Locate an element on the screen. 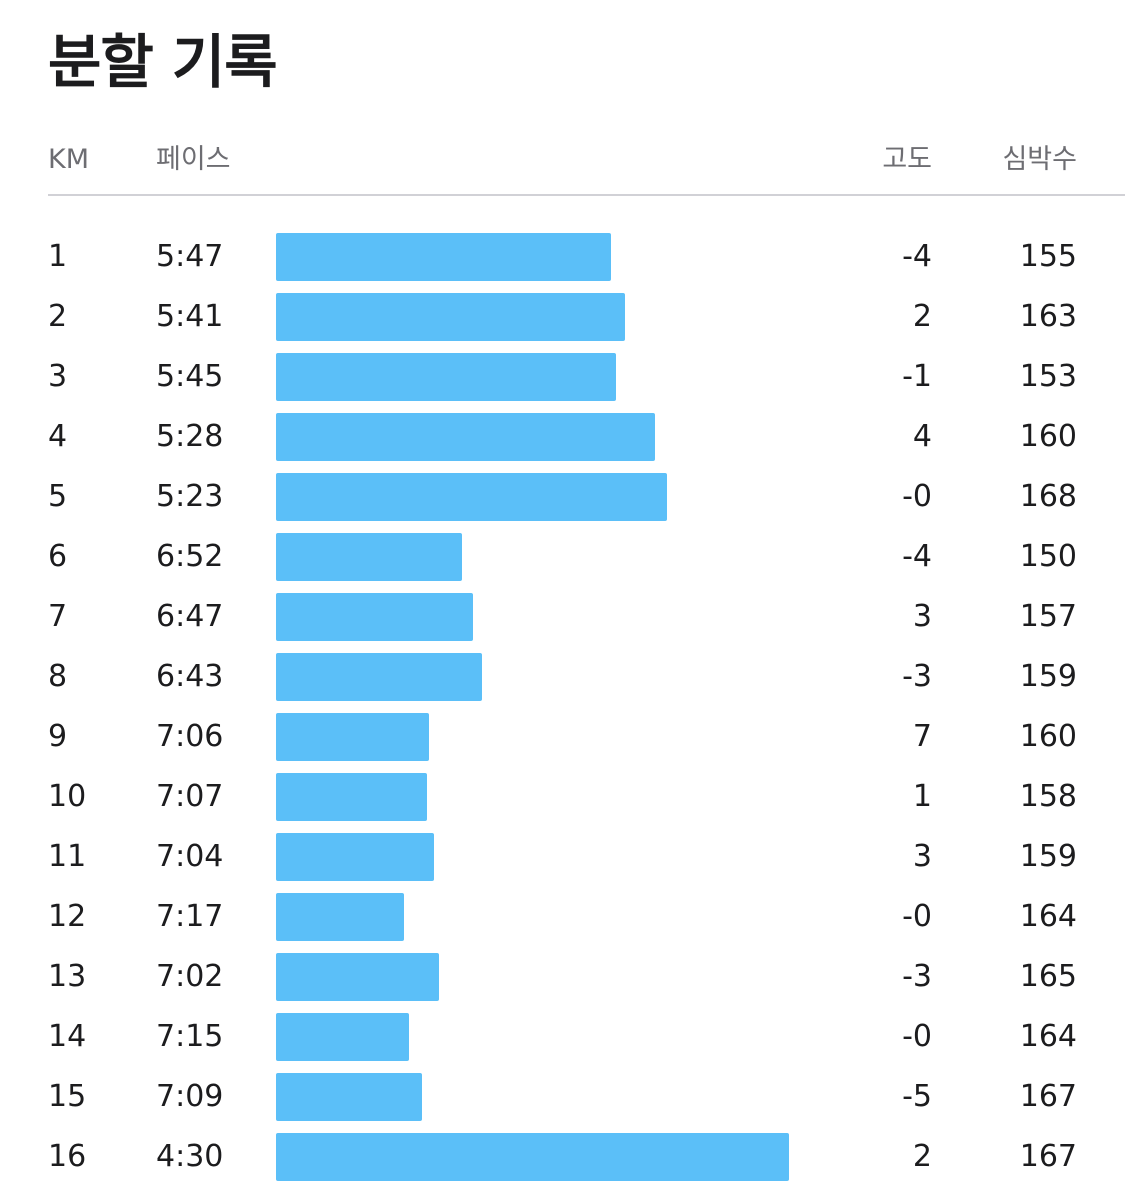  page-title: 분할 기록 is located at coordinates (163, 62).